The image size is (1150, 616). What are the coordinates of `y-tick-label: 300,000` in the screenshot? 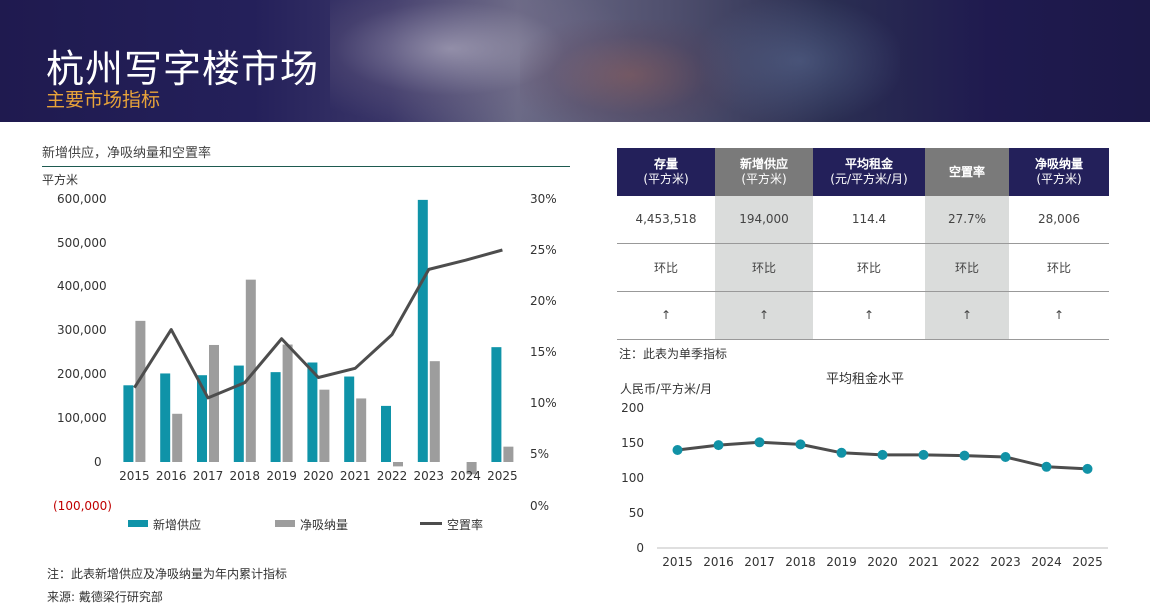 It's located at (82, 330).